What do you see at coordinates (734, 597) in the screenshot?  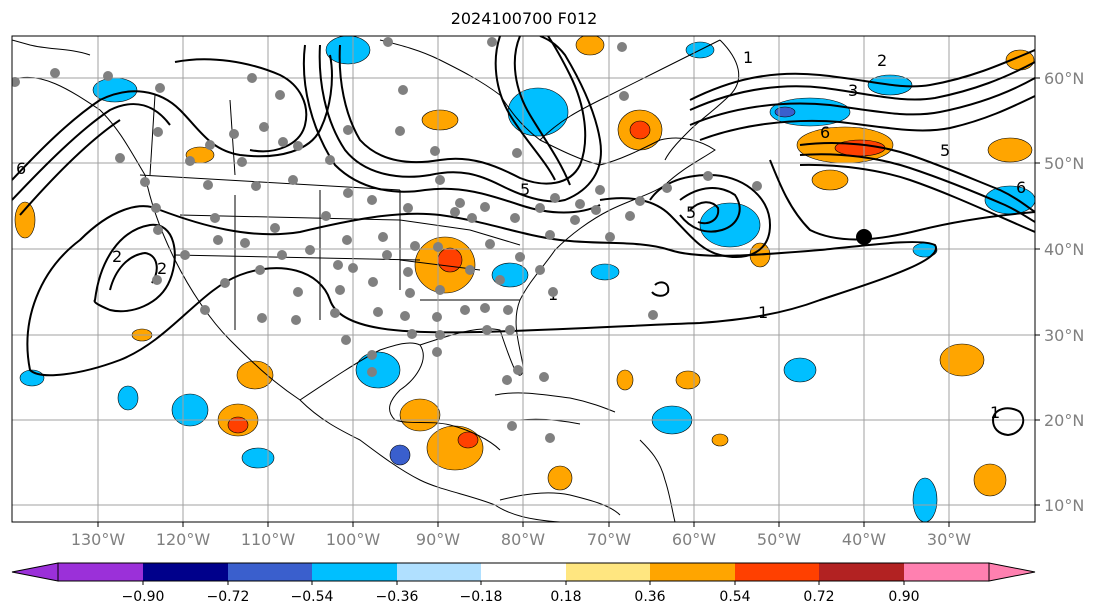 I see `colorbar-tick-label: 0.54` at bounding box center [734, 597].